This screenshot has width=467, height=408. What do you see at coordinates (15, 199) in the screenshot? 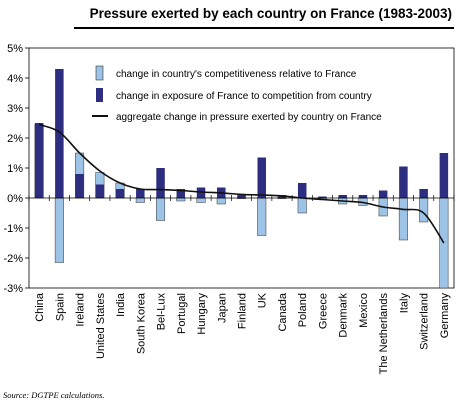
I see `y-tick-label: 0%` at bounding box center [15, 199].